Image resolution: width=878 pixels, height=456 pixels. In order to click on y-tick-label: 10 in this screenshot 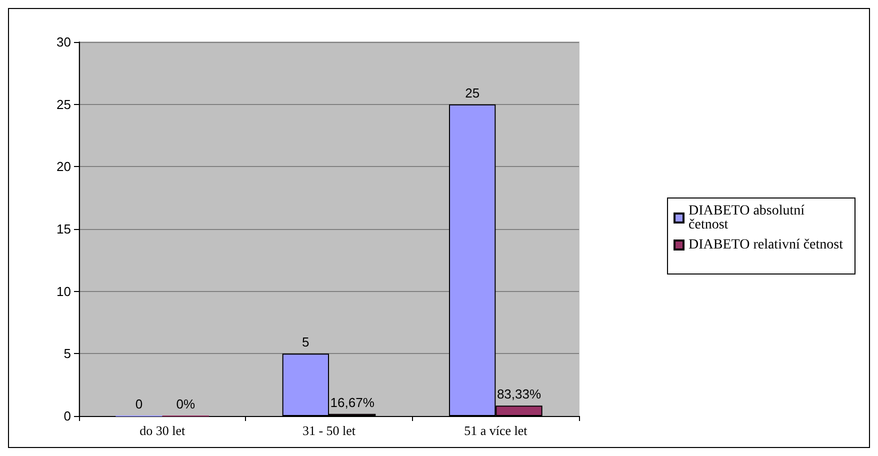, I will do `click(63, 291)`.